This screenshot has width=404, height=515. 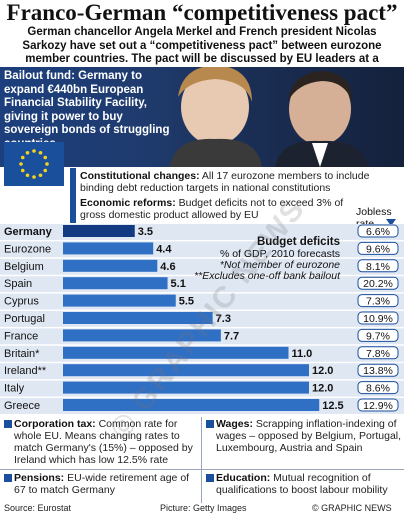 What do you see at coordinates (234, 424) in the screenshot?
I see `wages-label: Wages:` at bounding box center [234, 424].